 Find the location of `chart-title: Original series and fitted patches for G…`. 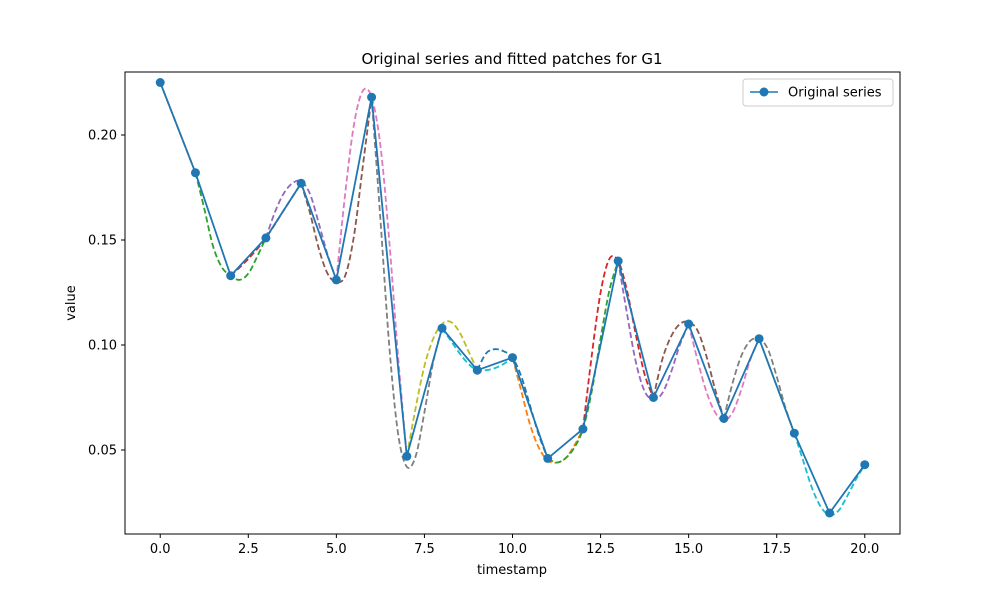

chart-title: Original series and fitted patches for G… is located at coordinates (511, 59).